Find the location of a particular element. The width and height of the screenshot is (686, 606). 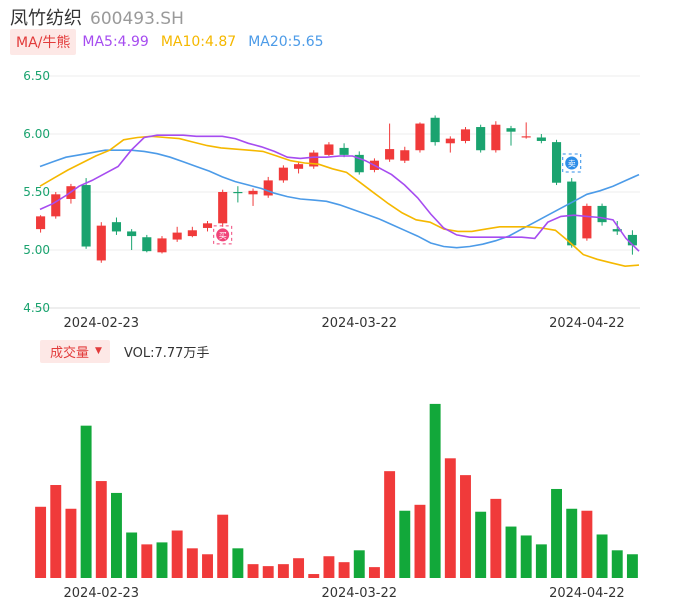

caret-down-icon: ▼ is located at coordinates (98, 351).